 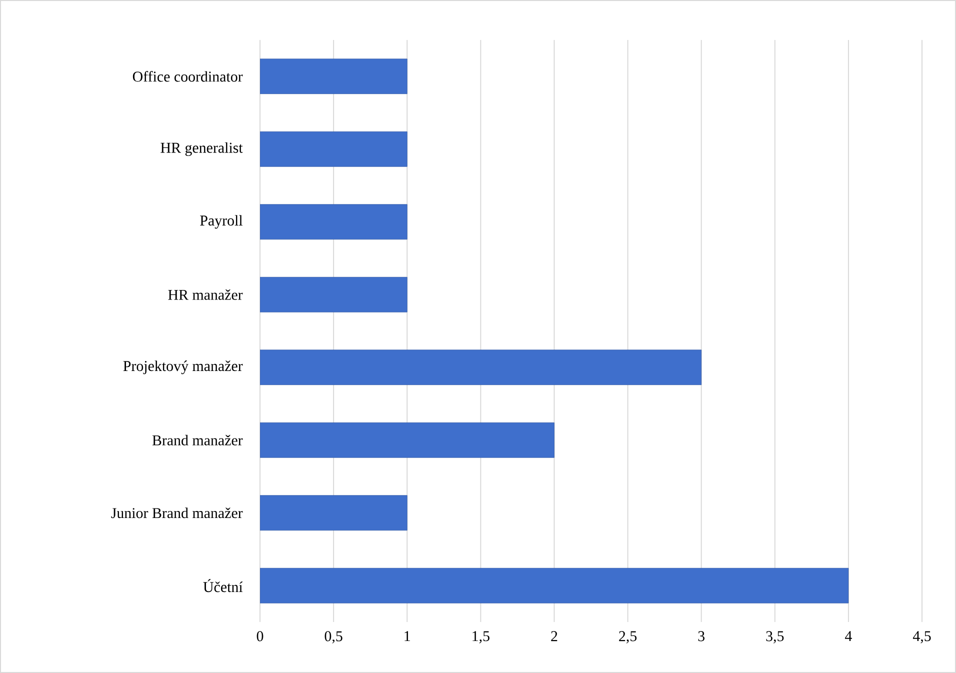 I want to click on y-tick-label: Projektový manažer, so click(x=183, y=367).